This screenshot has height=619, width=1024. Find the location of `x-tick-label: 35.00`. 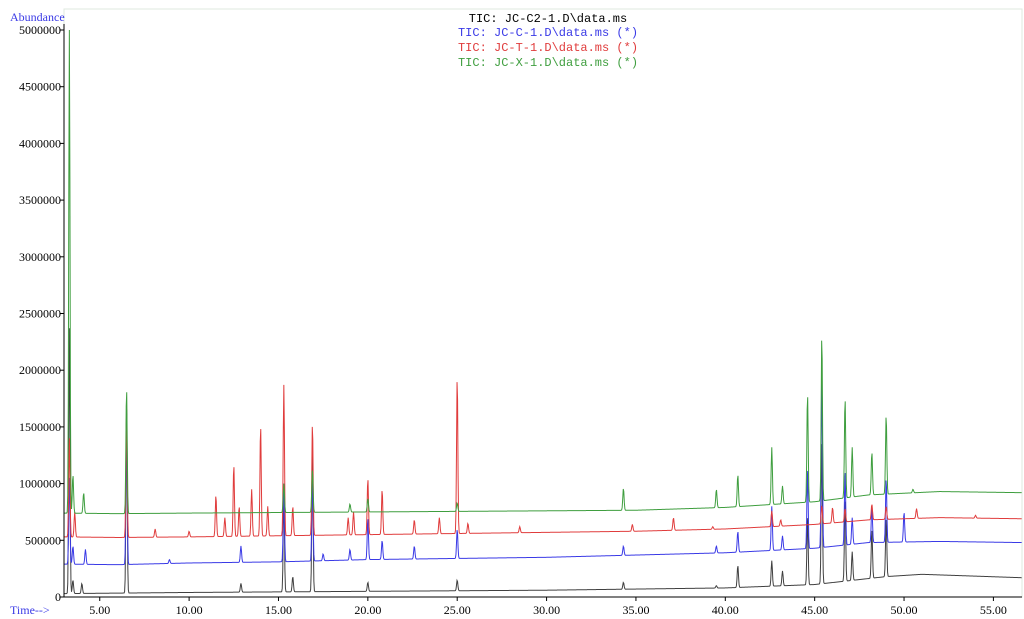

x-tick-label: 35.00 is located at coordinates (635, 610).